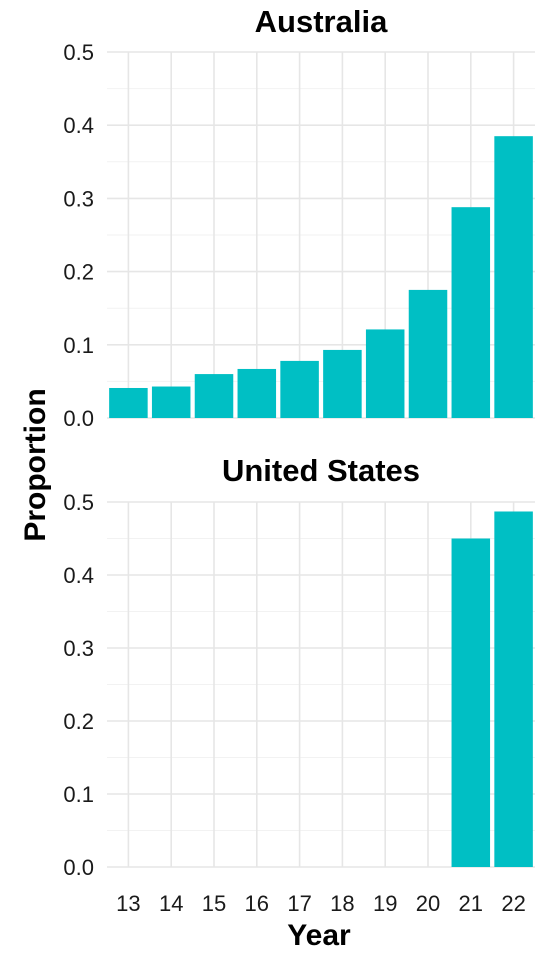 The height and width of the screenshot is (955, 546). Describe the element at coordinates (342, 903) in the screenshot. I see `x-tick-label: 18` at that location.